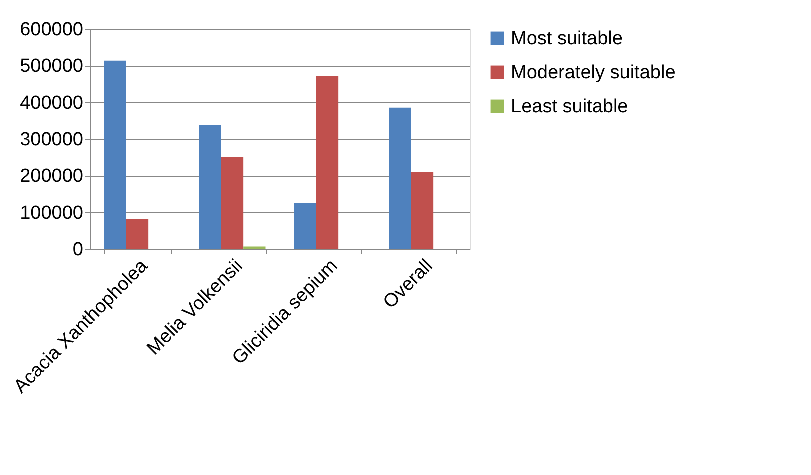  What do you see at coordinates (567, 39) in the screenshot?
I see `legend-label: Most suitable` at bounding box center [567, 39].